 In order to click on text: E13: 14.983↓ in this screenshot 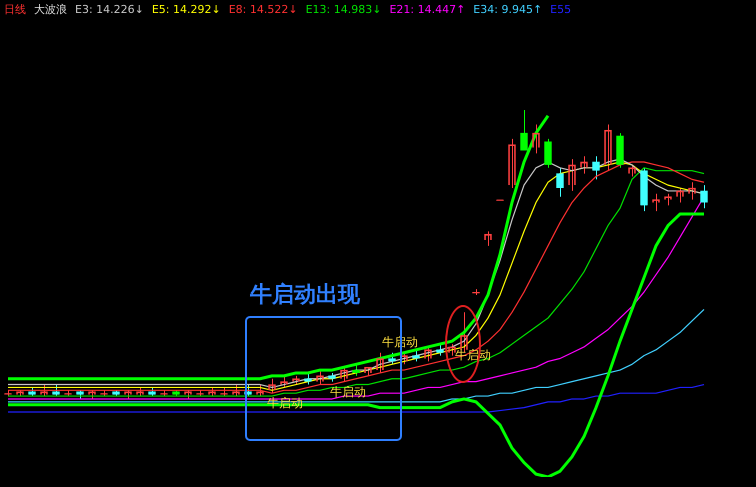, I will do `click(344, 9)`.